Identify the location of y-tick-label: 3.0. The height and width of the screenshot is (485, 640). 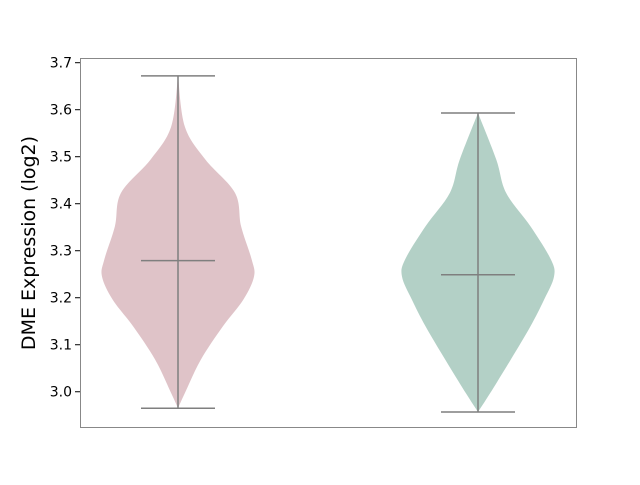
(61, 393).